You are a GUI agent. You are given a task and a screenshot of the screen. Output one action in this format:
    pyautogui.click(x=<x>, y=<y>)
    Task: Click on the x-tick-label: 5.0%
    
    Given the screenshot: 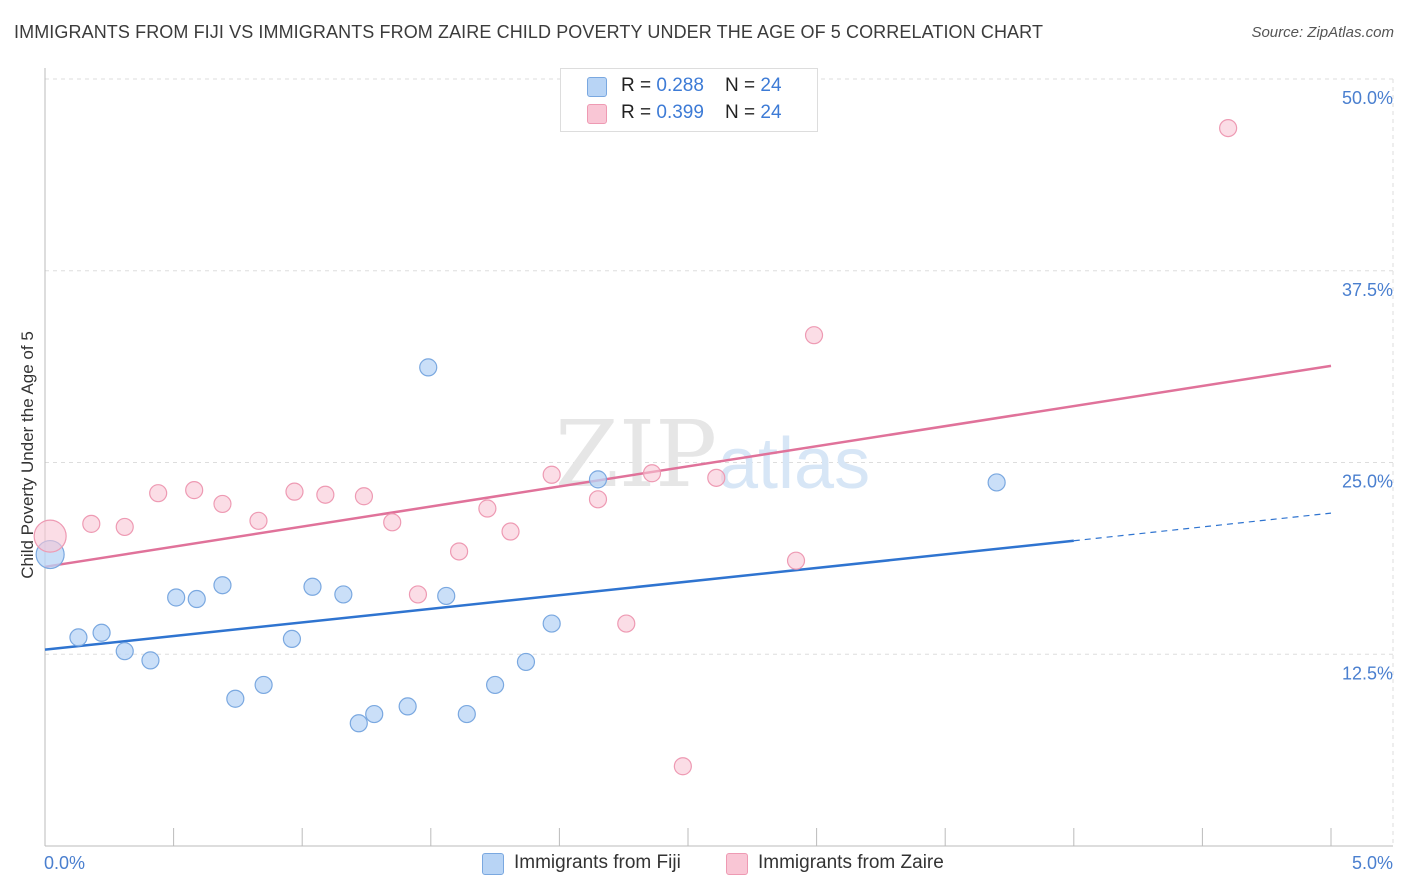 What is the action you would take?
    pyautogui.click(x=1372, y=863)
    